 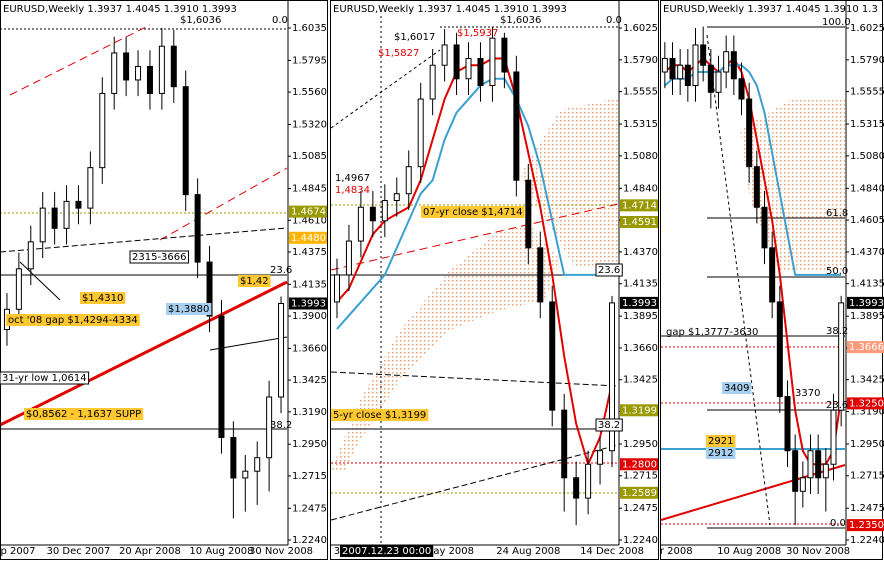 I want to click on y-tick-label: 1.5555, so click(x=867, y=92).